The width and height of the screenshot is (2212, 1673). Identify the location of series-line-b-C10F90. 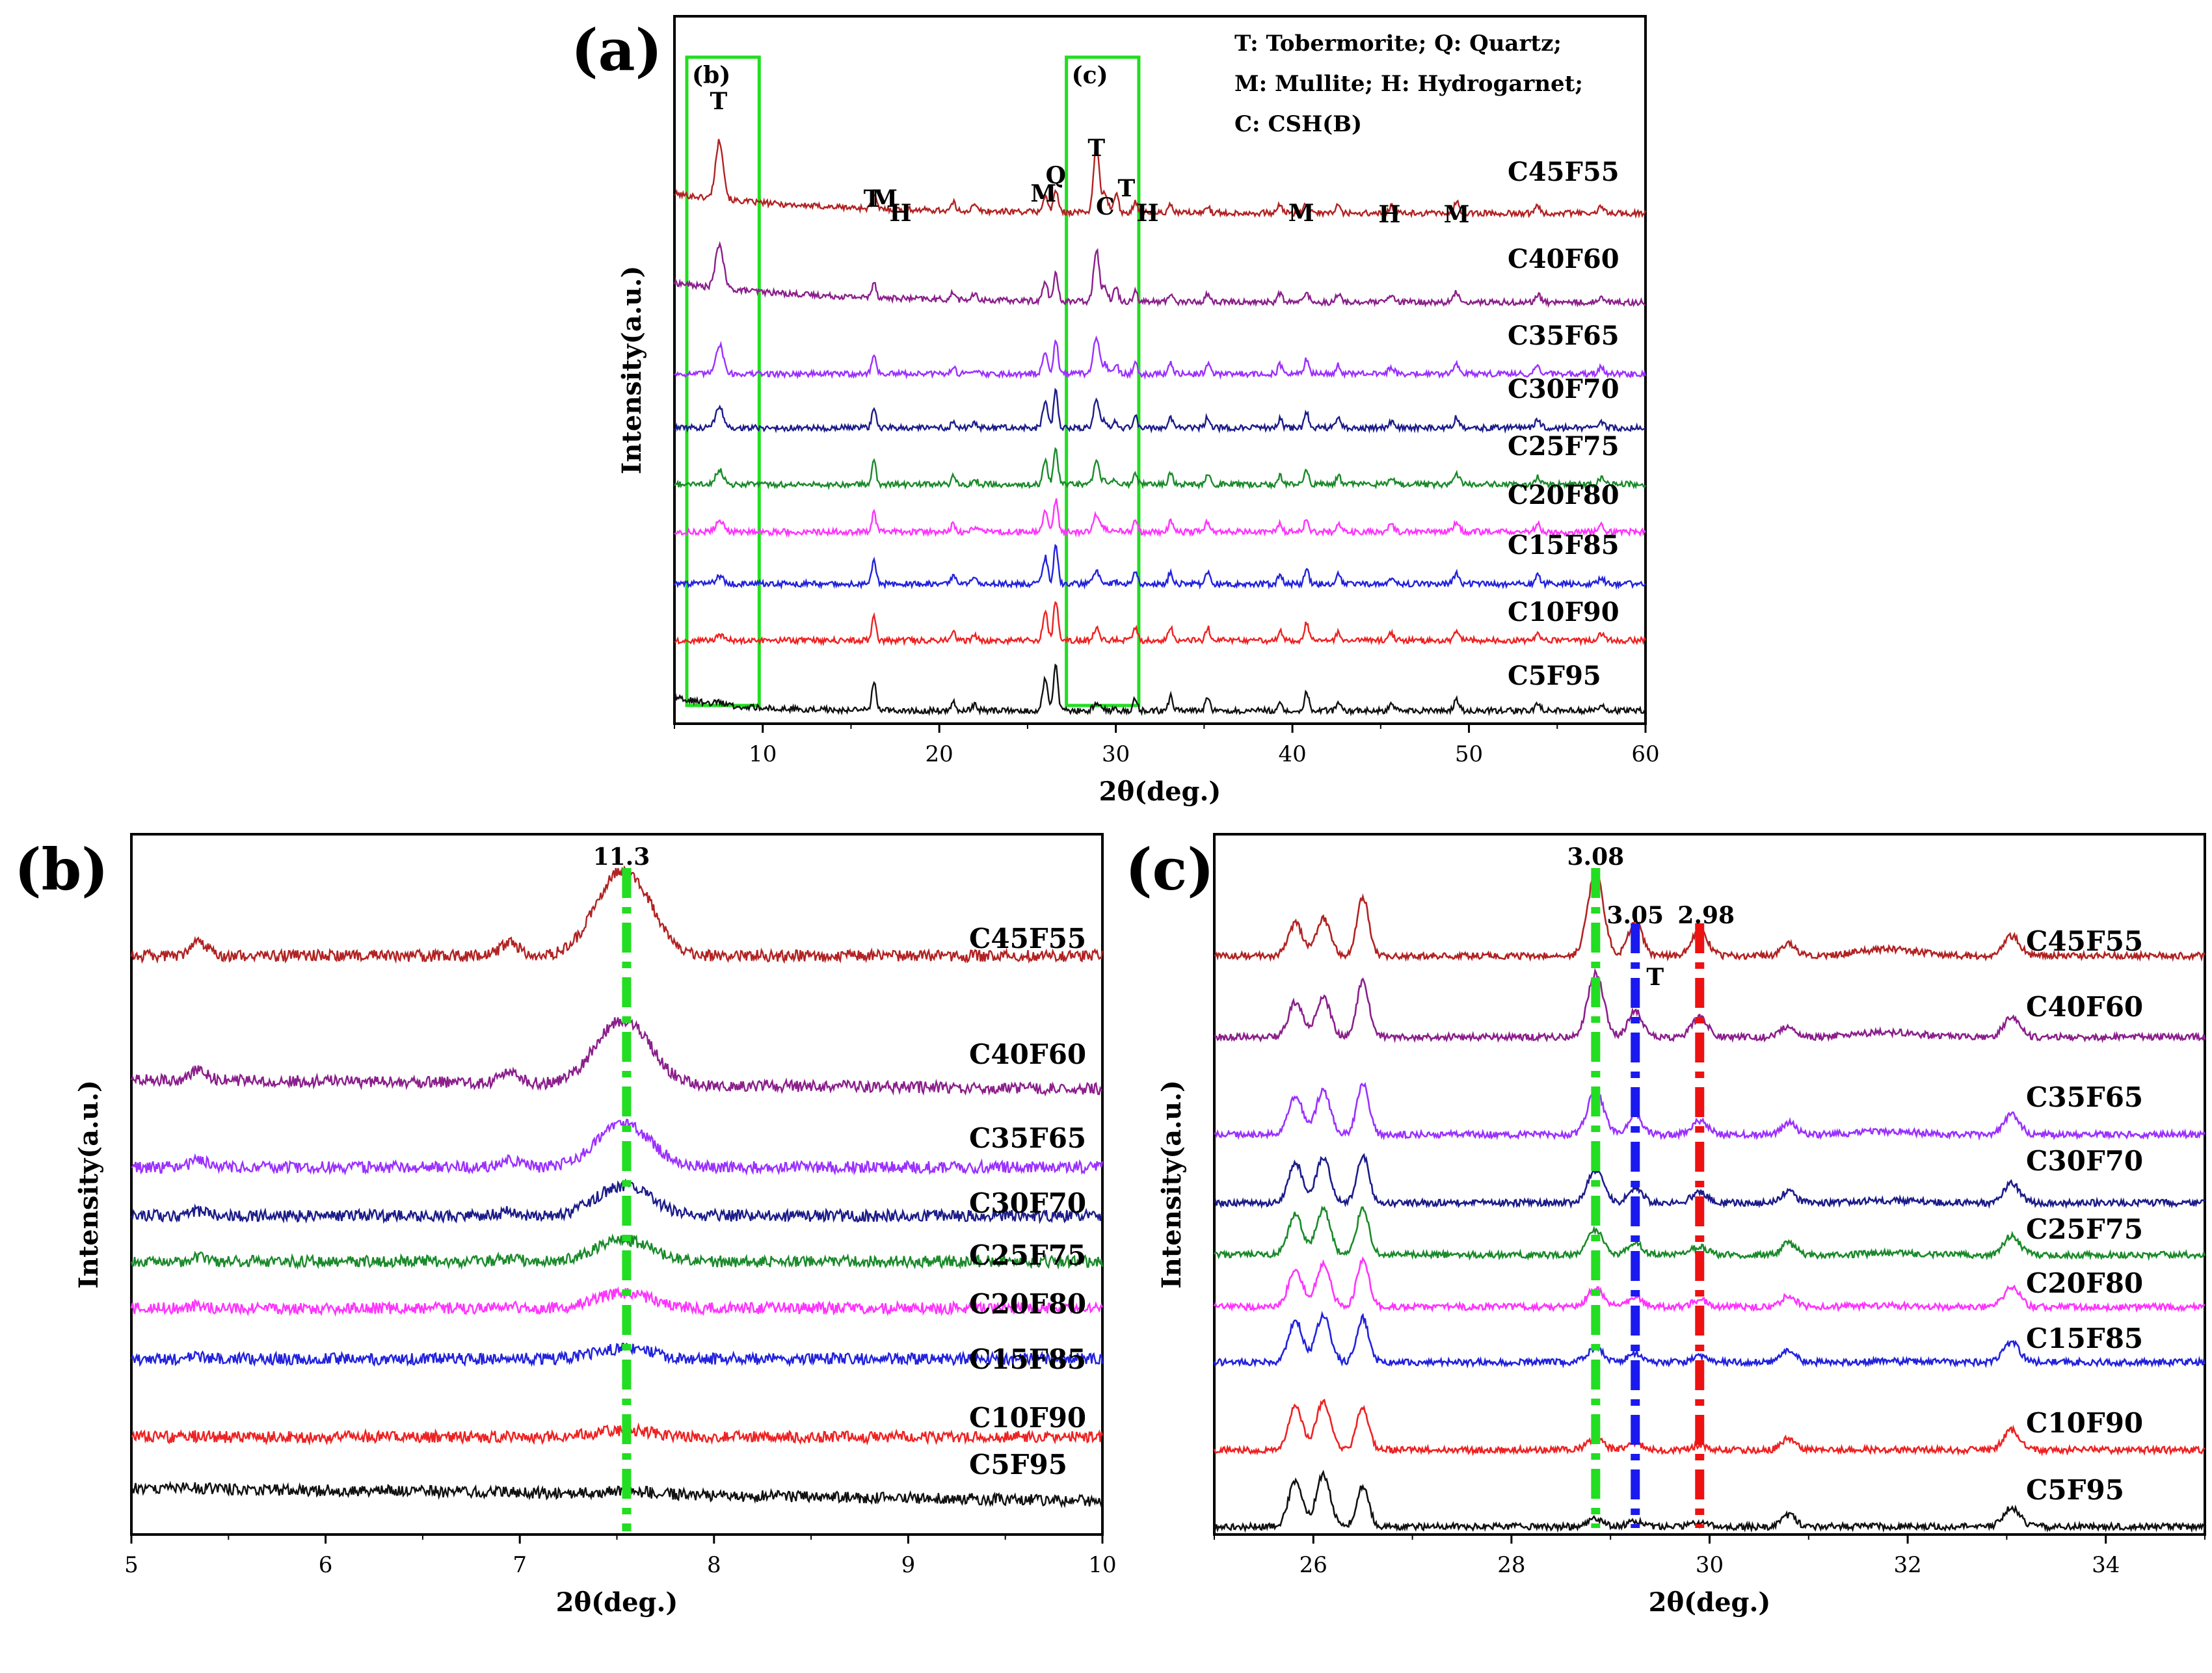
(617, 1434).